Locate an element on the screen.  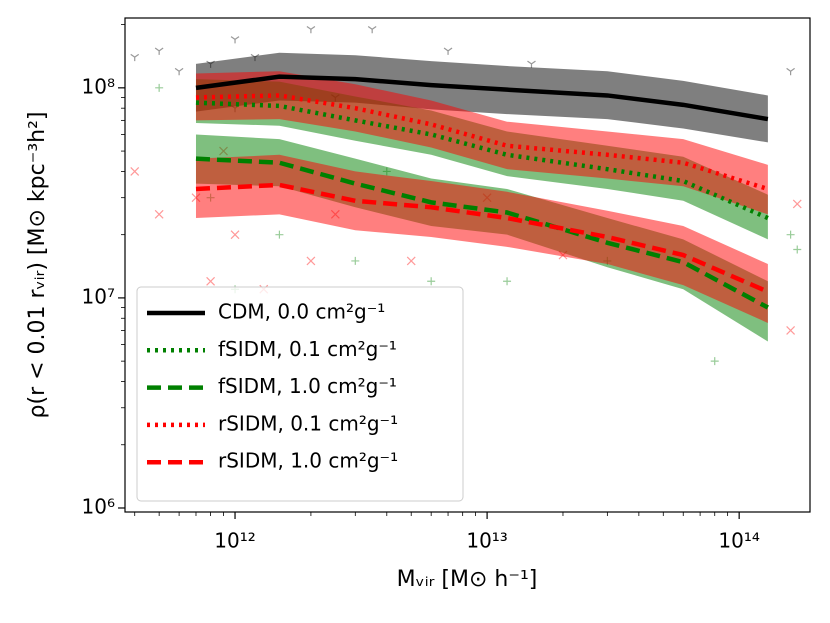
legend-label: CDM, 0.0 cm²g⁻¹ is located at coordinates (301, 312).